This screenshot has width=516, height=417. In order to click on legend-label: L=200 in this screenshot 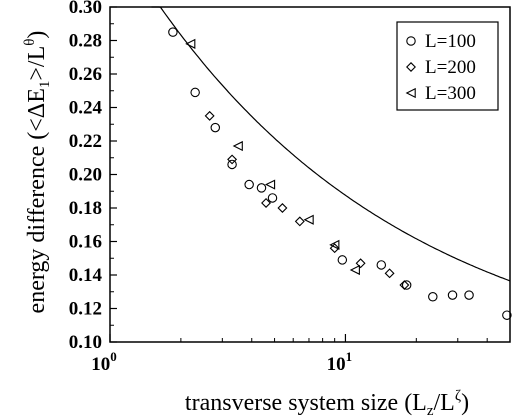, I will do `click(450, 67)`.